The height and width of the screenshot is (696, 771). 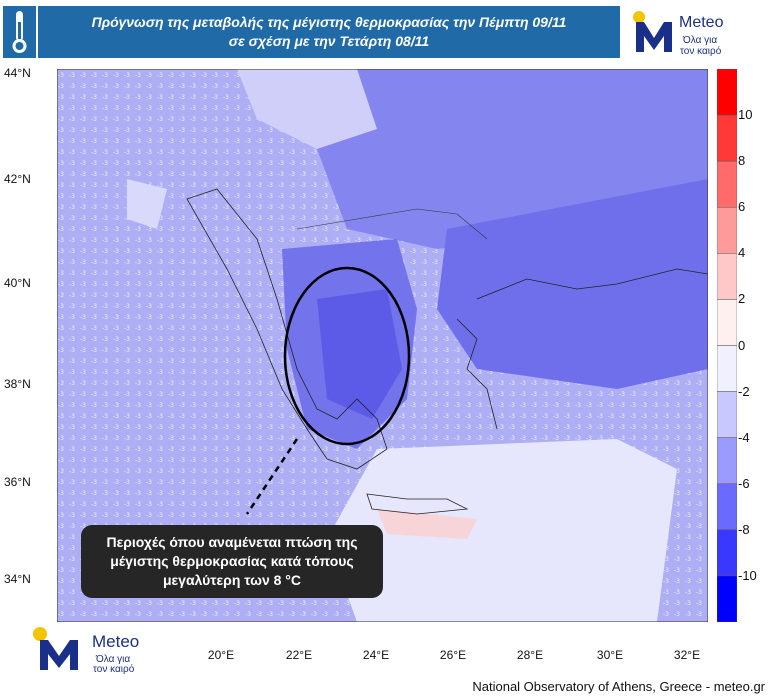 What do you see at coordinates (232, 580) in the screenshot?
I see `callout-line-3: μεγαλύτερη των 8 °C` at bounding box center [232, 580].